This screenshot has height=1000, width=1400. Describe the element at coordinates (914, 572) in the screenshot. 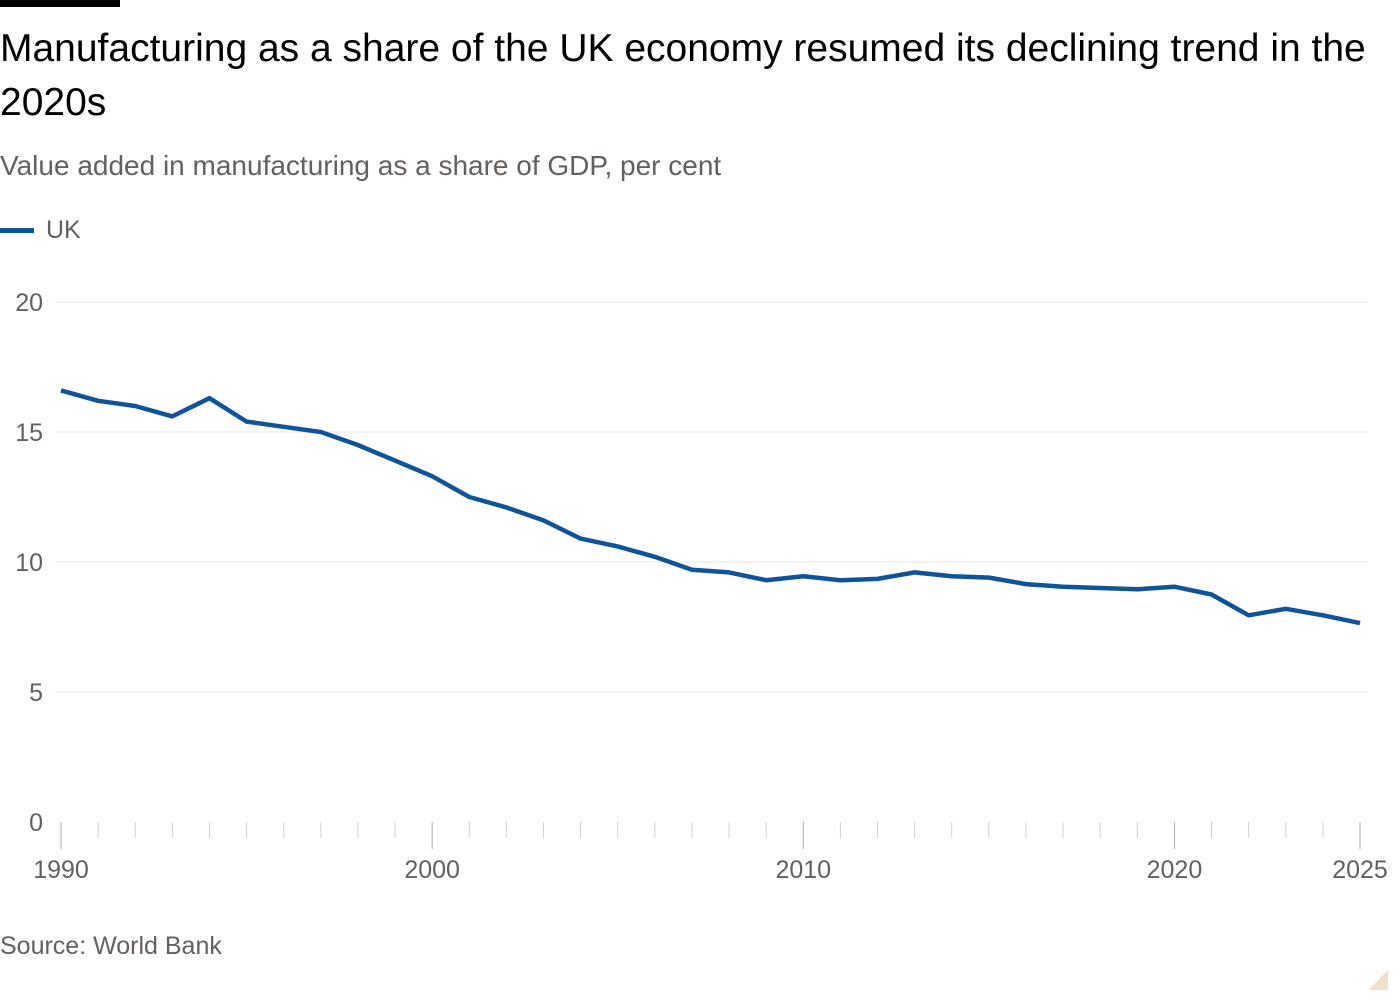

I see `data-point-2013` at that location.